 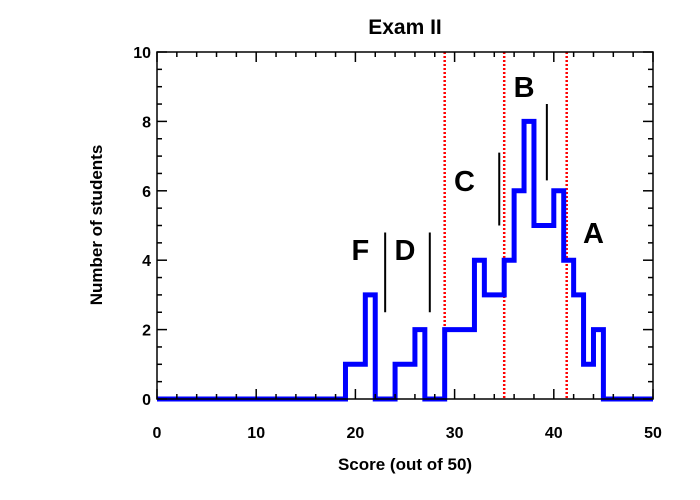 What do you see at coordinates (464, 182) in the screenshot?
I see `grade-label-c: C` at bounding box center [464, 182].